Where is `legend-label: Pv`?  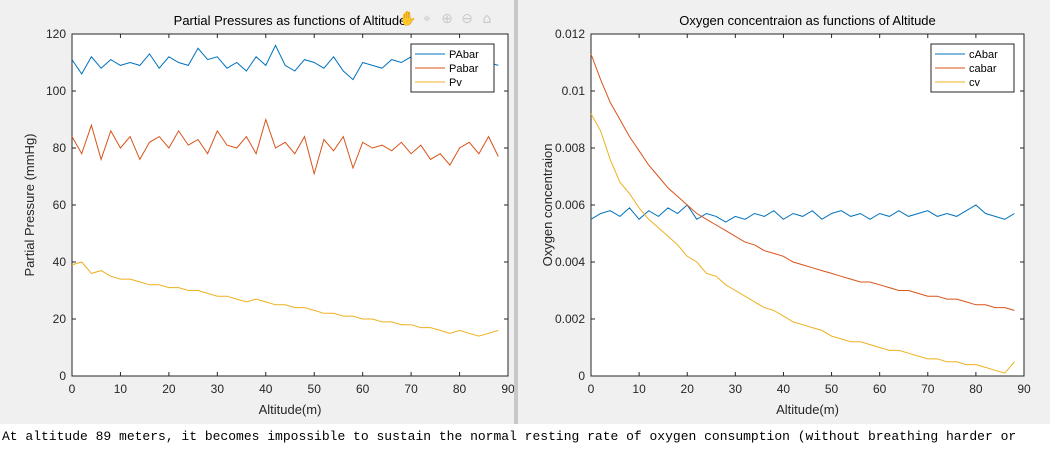
legend-label: Pv is located at coordinates (455, 83).